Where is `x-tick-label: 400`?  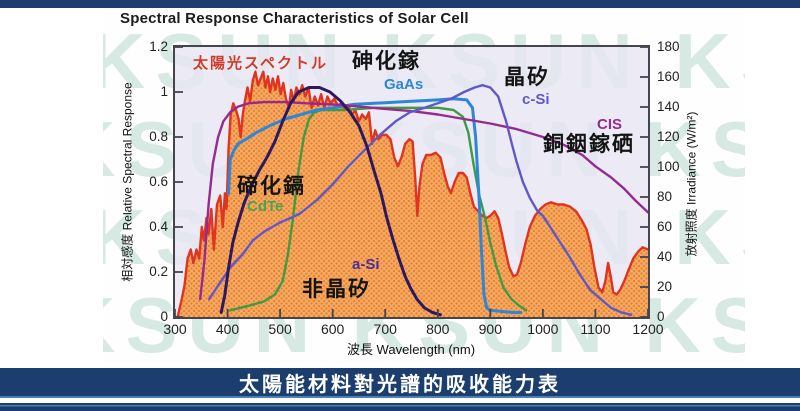 x-tick-label: 400 is located at coordinates (227, 329).